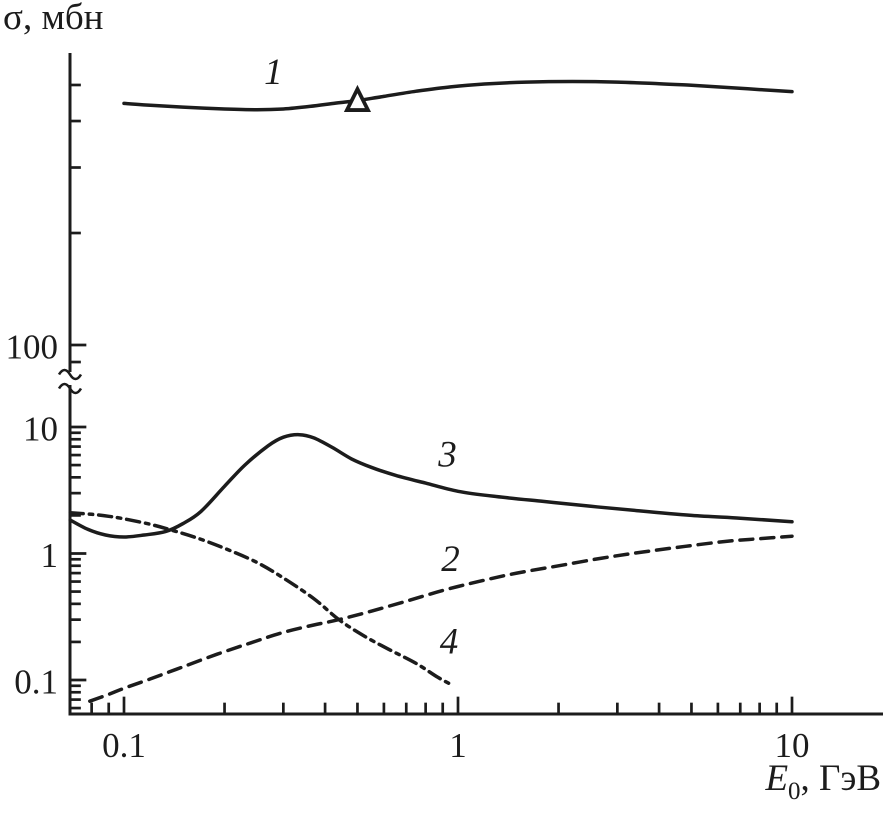  What do you see at coordinates (273, 72) in the screenshot?
I see `curve-label-1: 1` at bounding box center [273, 72].